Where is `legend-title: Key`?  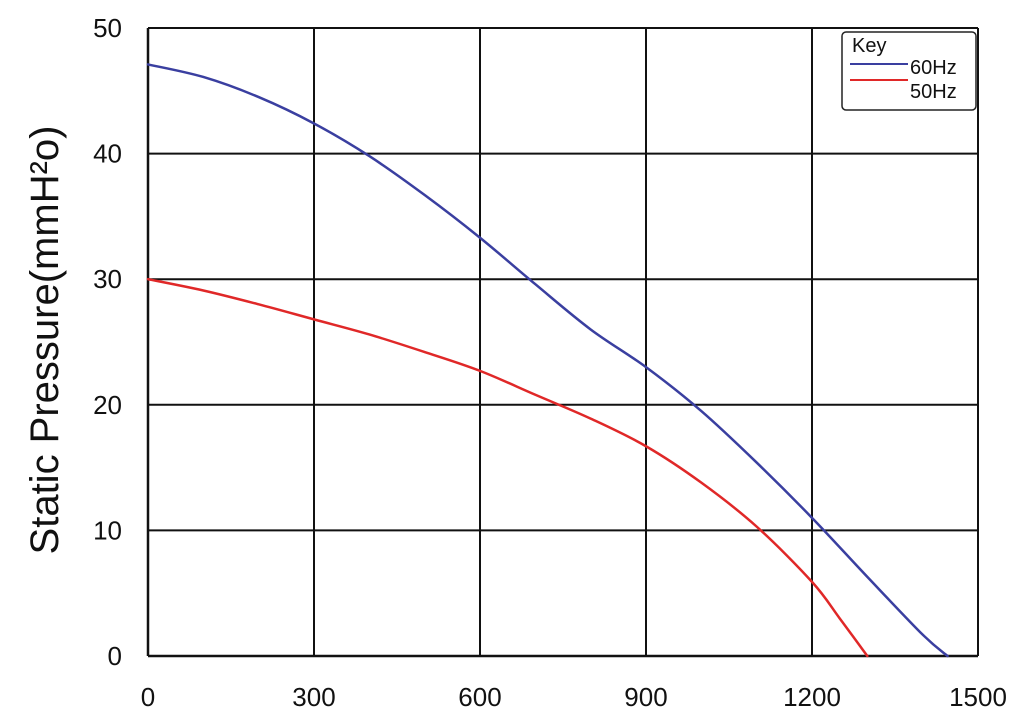 legend-title: Key is located at coordinates (869, 46).